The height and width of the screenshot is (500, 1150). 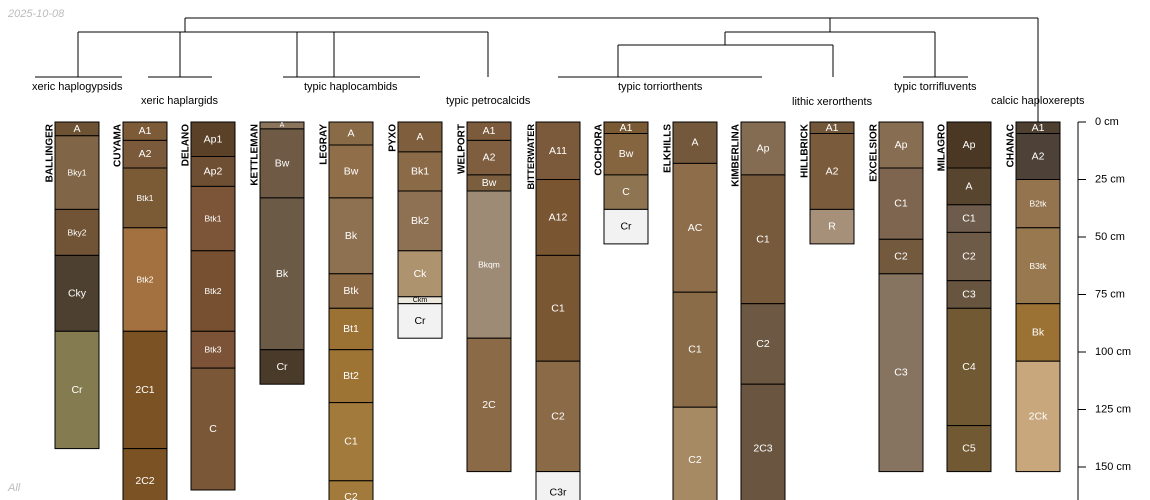 I want to click on horizon-cuyama-btk2-3-label: Btk2, so click(x=144, y=280).